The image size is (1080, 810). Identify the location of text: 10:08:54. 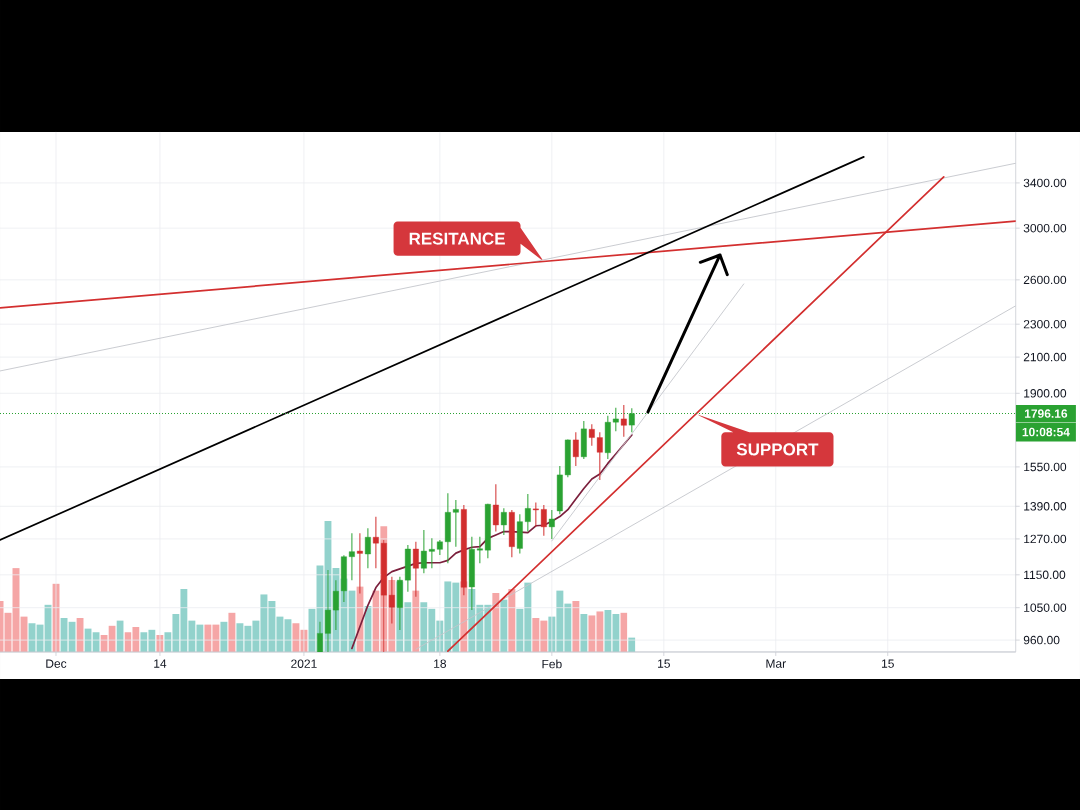
(1046, 432).